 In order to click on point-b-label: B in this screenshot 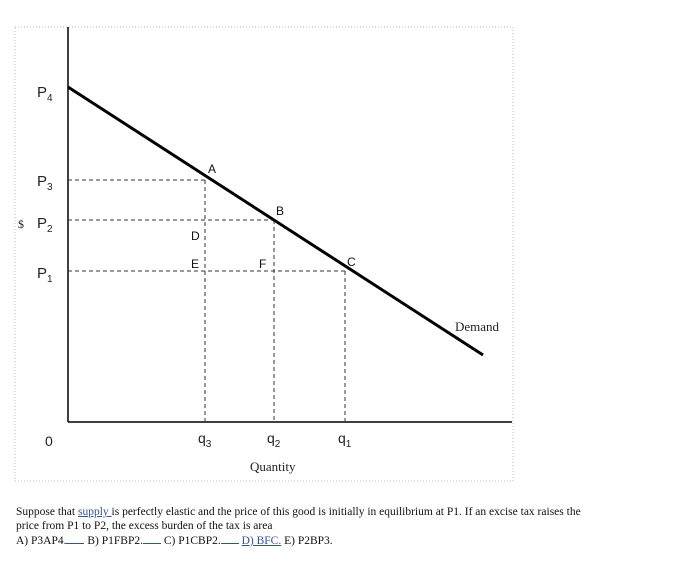, I will do `click(280, 211)`.